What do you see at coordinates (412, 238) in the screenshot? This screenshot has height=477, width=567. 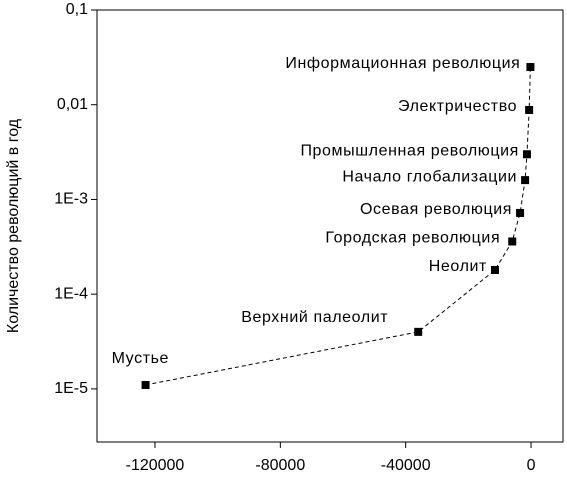 I see `point-label: Городская революция` at bounding box center [412, 238].